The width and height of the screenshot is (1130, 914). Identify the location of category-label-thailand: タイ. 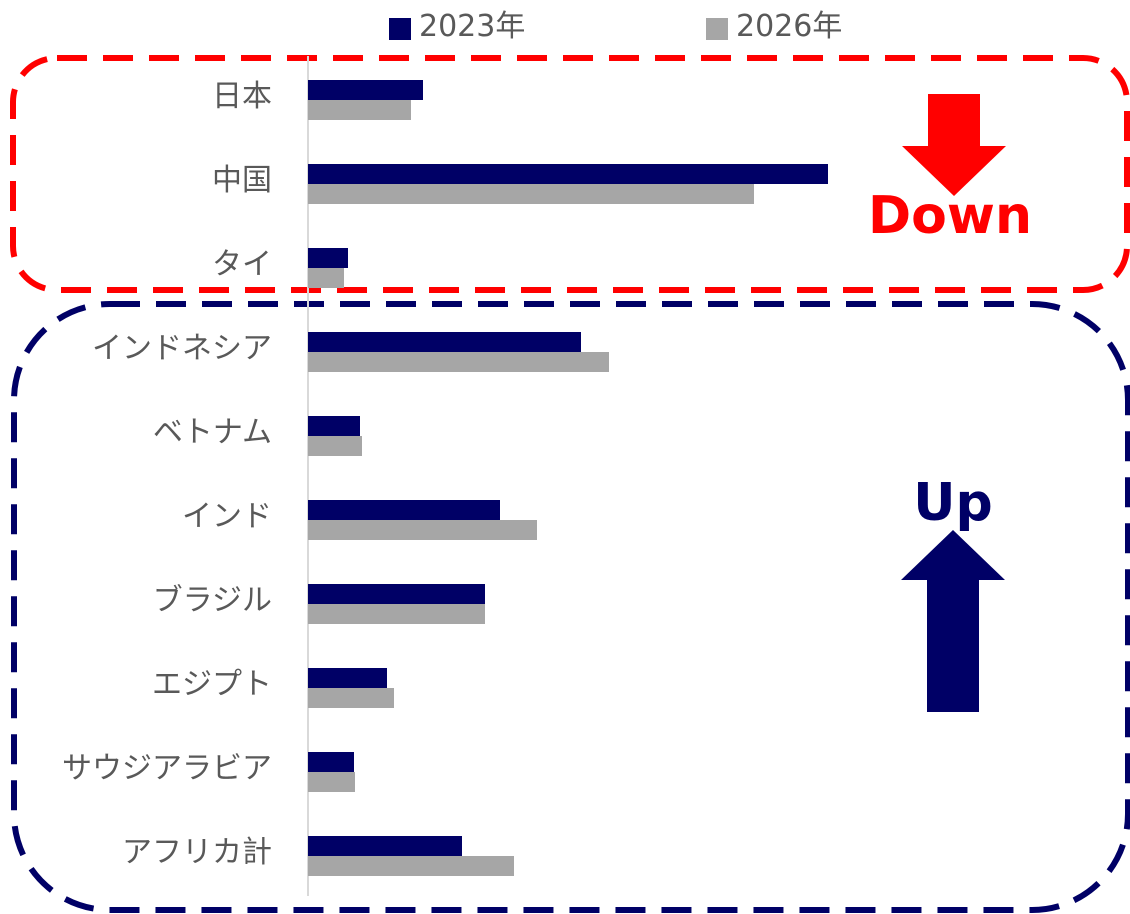
(242, 264).